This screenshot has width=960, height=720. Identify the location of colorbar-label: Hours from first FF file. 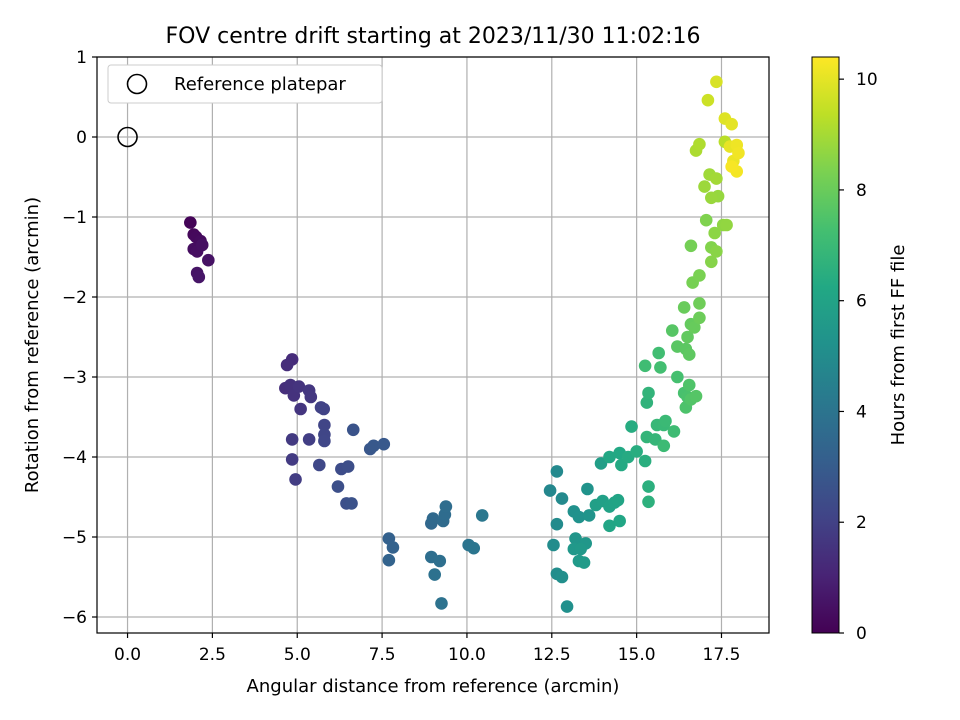
(898, 345).